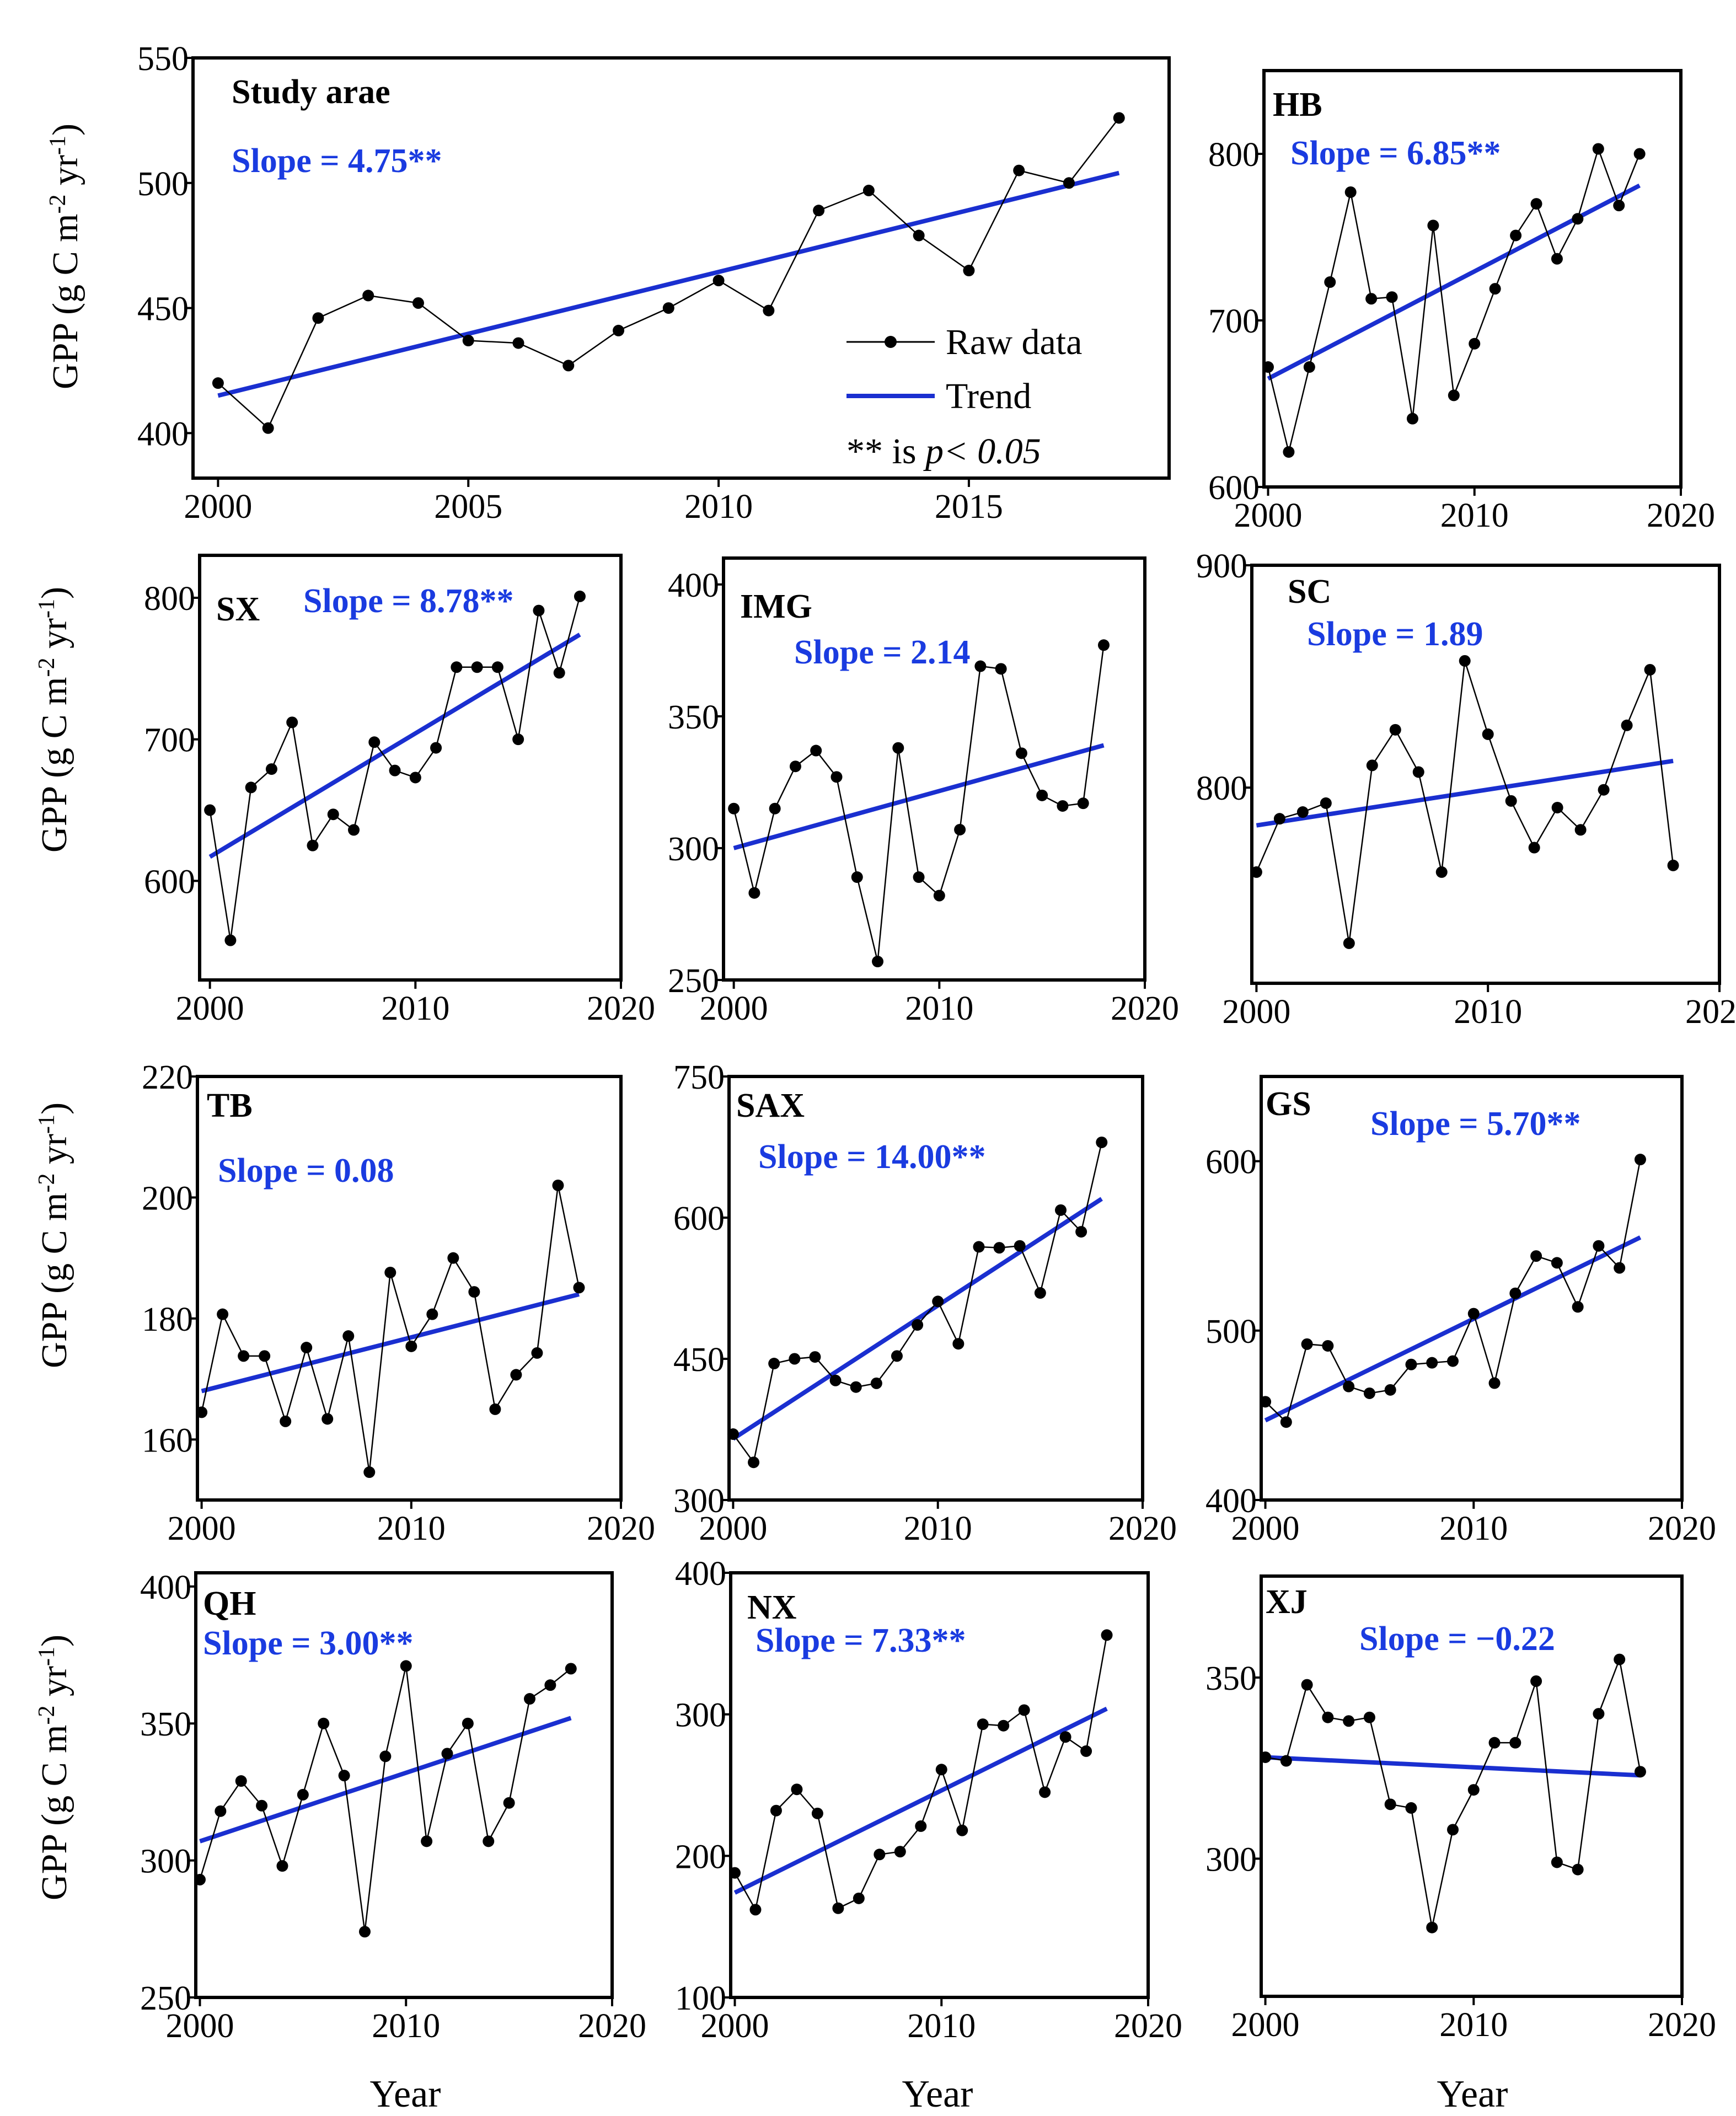 Image resolution: width=1736 pixels, height=2116 pixels. What do you see at coordinates (47, 608) in the screenshot?
I see `ylabel-sup-2: -1` at bounding box center [47, 608].